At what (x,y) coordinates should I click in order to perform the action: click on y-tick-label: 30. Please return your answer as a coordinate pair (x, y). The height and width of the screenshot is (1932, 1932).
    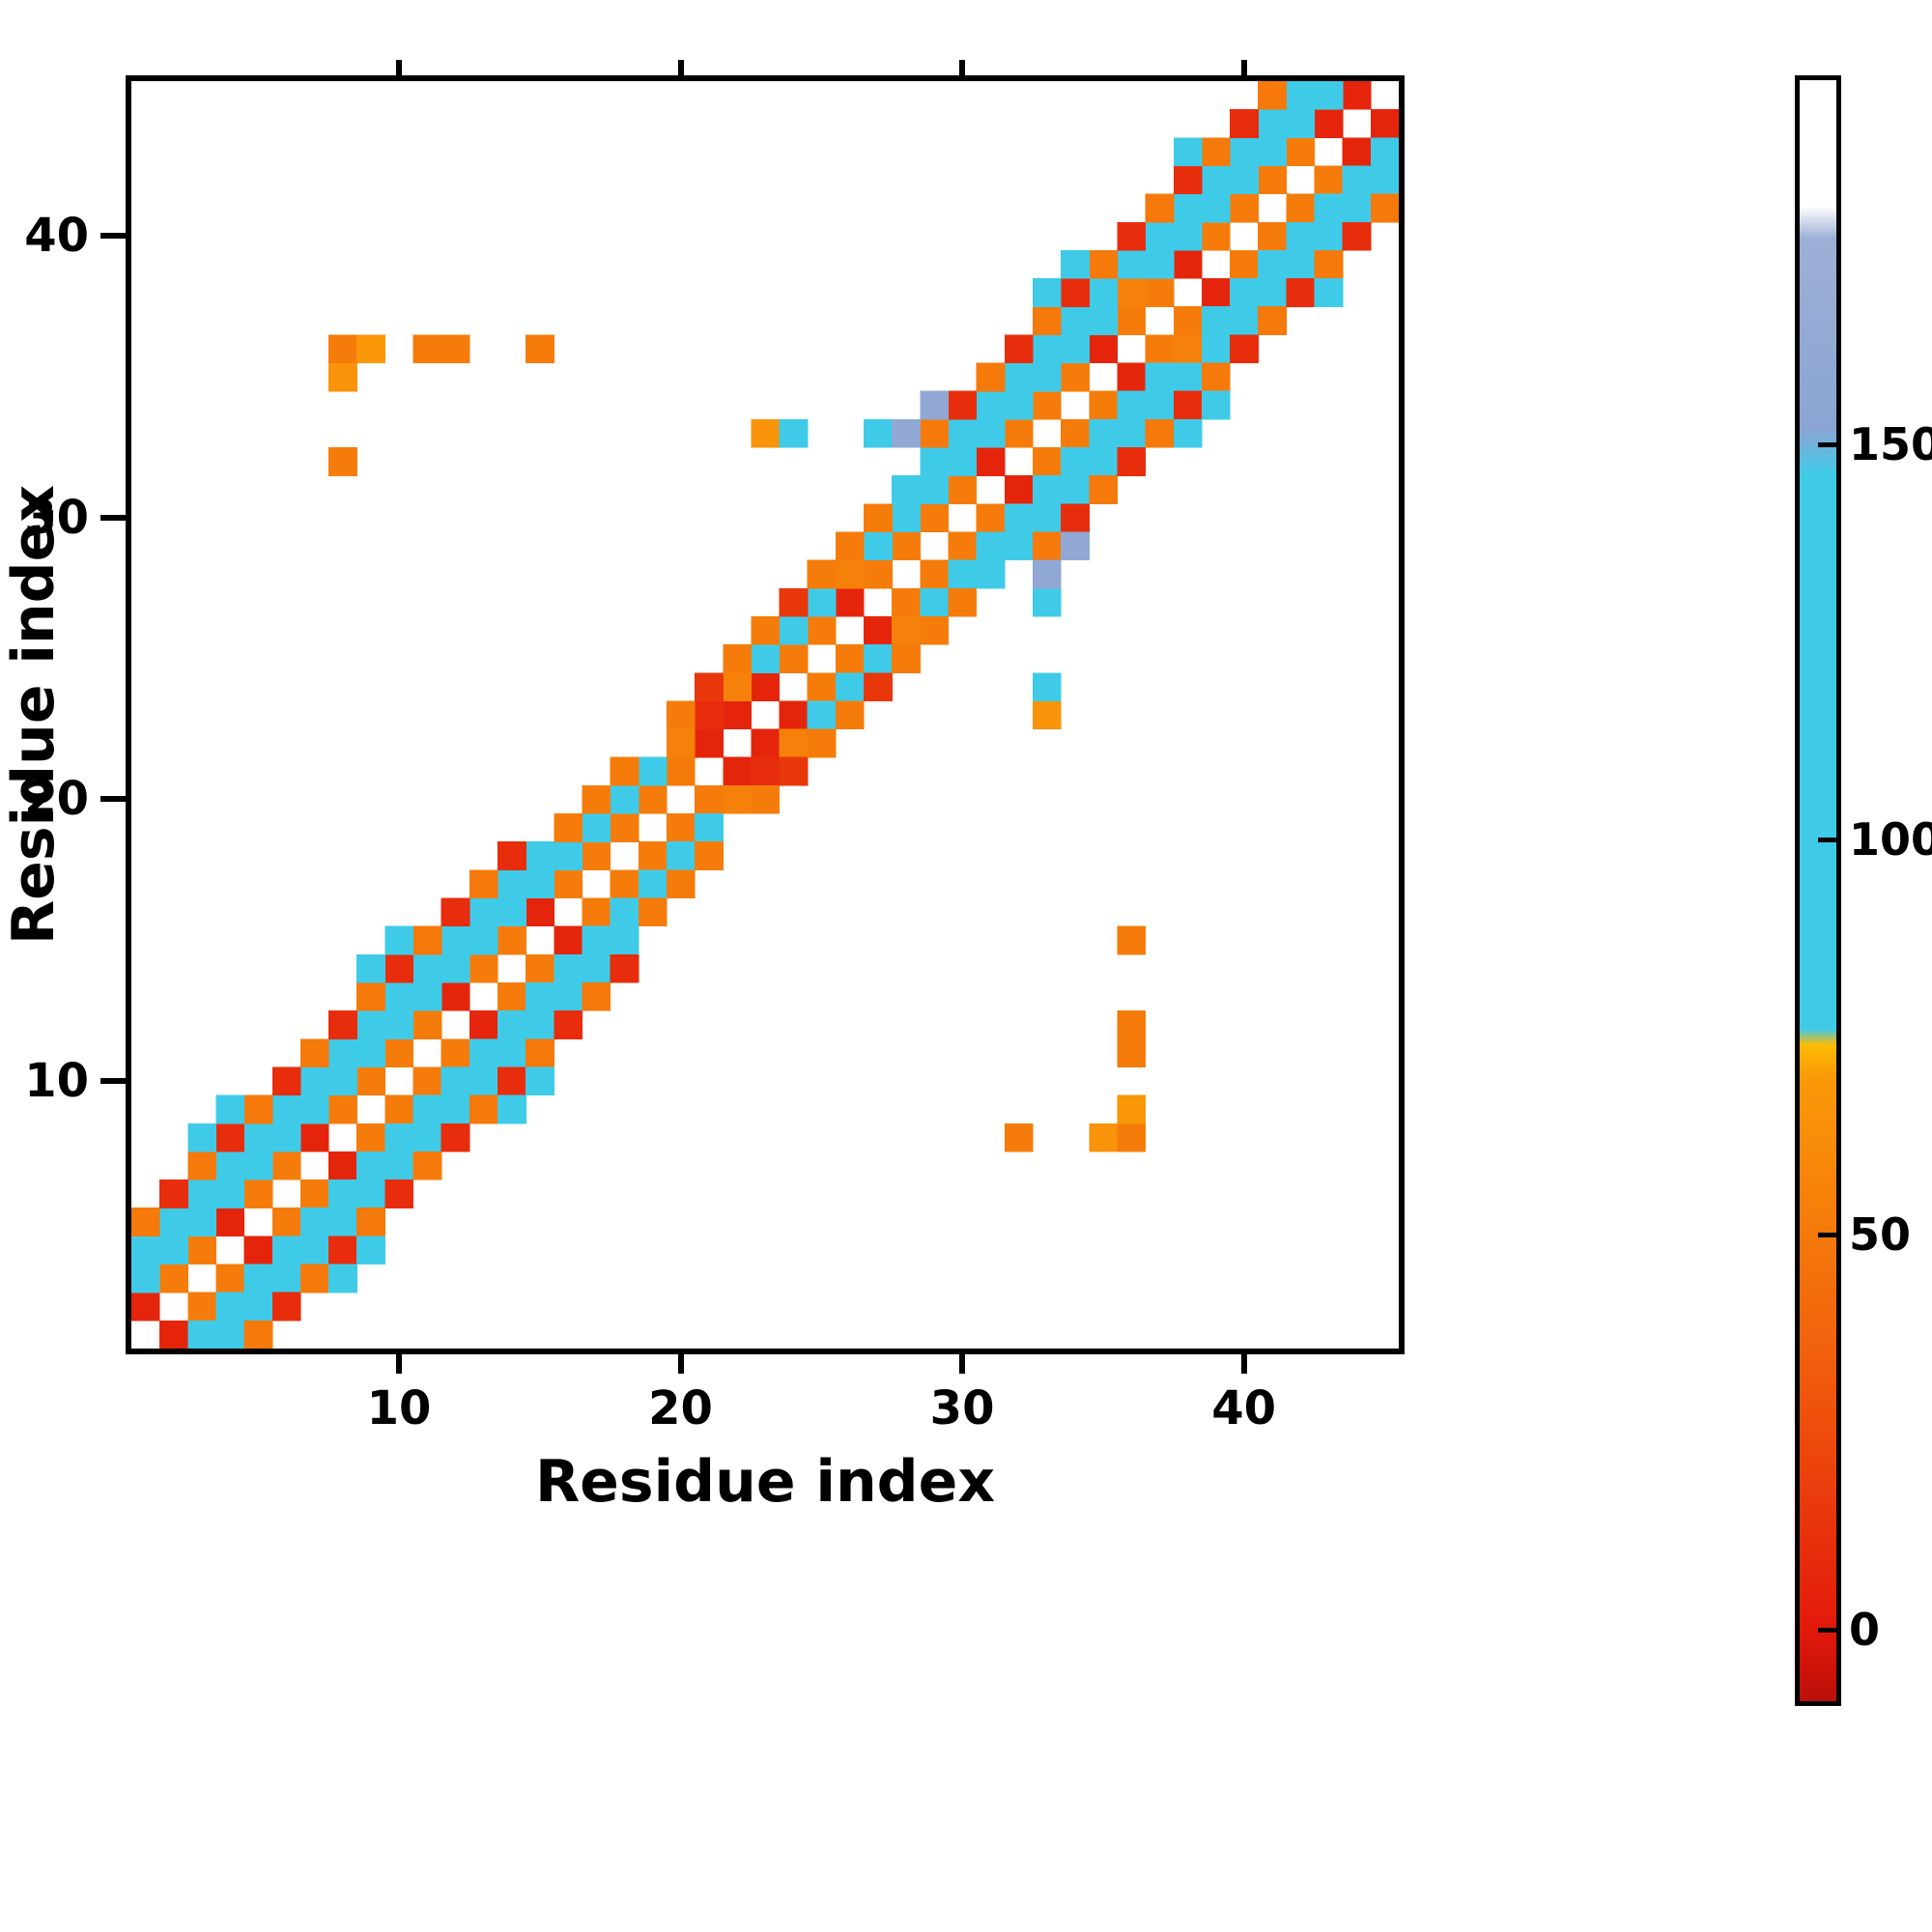
    Looking at the image, I should click on (56, 517).